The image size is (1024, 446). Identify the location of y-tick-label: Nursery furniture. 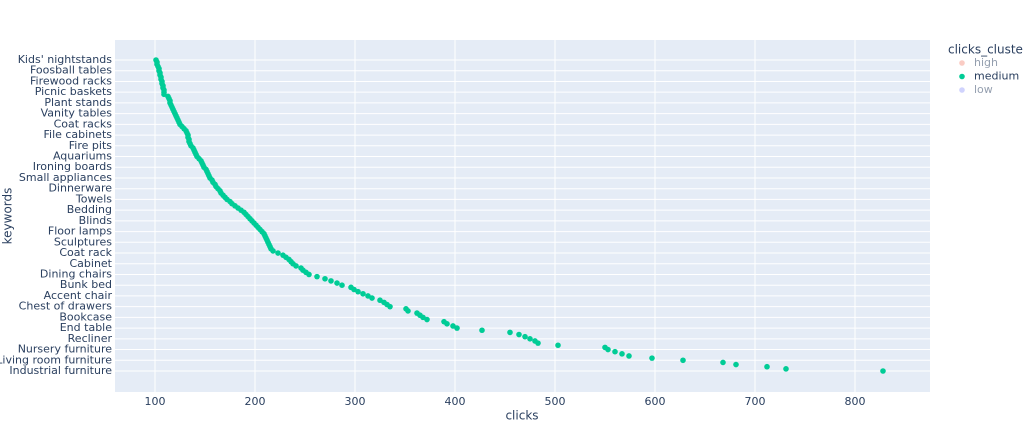
(65, 349).